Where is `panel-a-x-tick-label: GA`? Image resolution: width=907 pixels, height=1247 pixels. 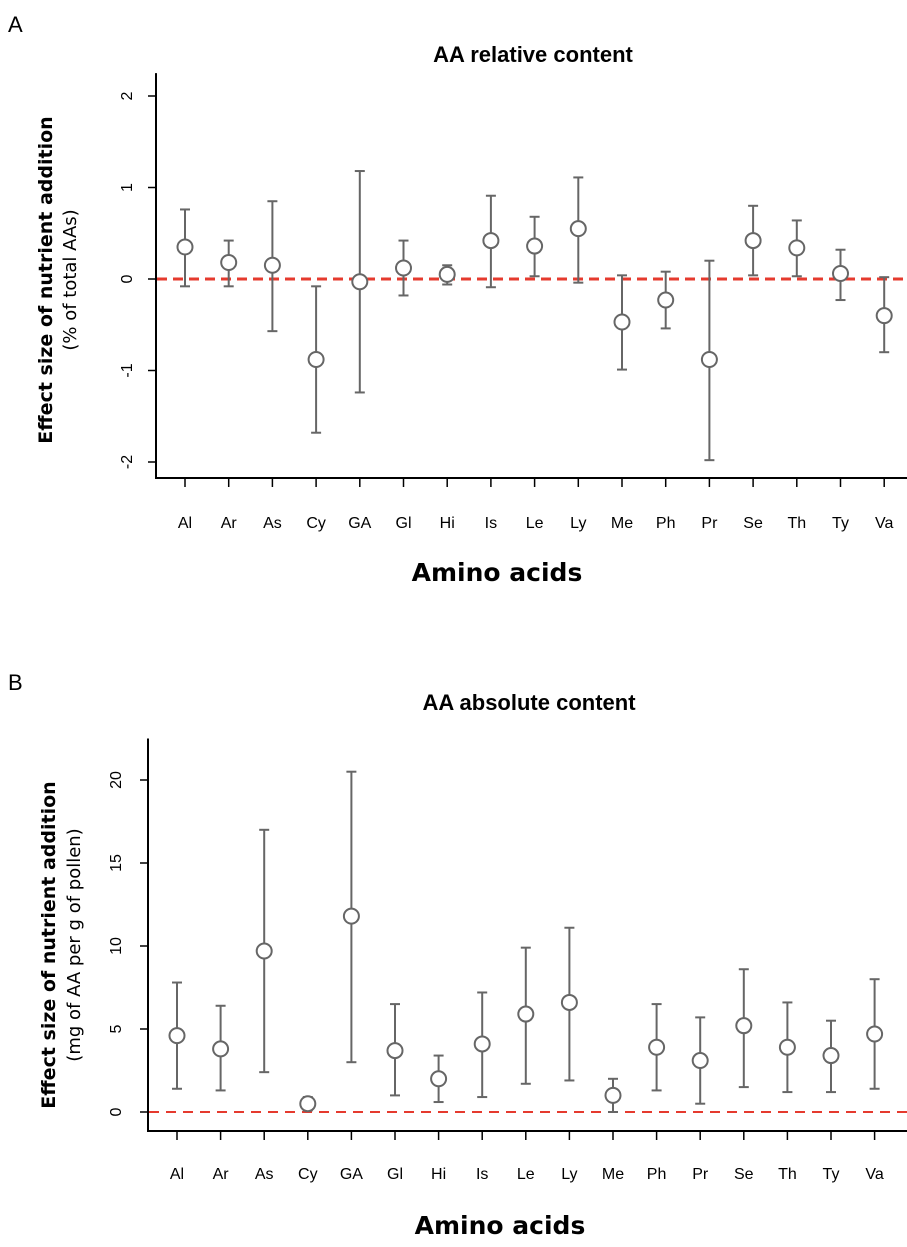 panel-a-x-tick-label: GA is located at coordinates (359, 523).